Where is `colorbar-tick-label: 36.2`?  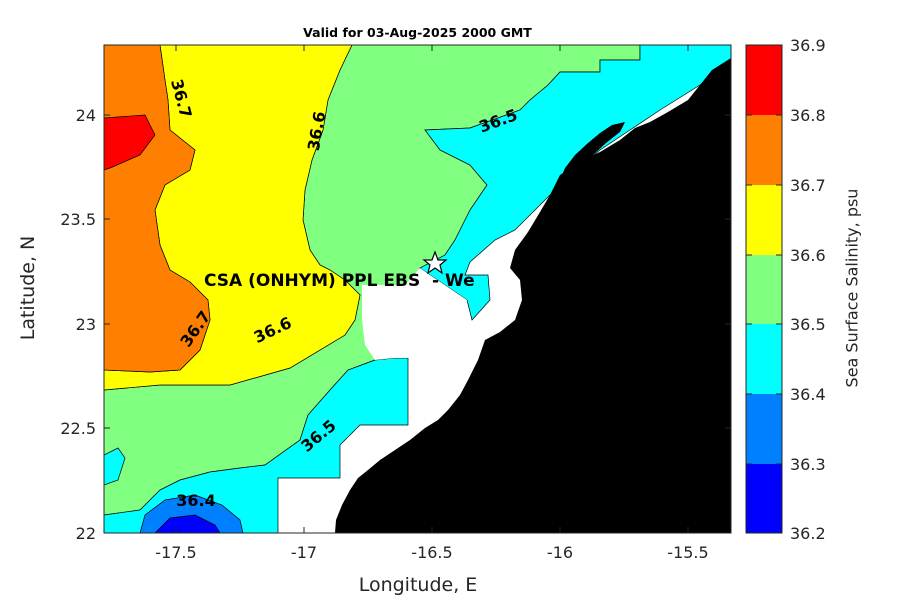 colorbar-tick-label: 36.2 is located at coordinates (808, 533).